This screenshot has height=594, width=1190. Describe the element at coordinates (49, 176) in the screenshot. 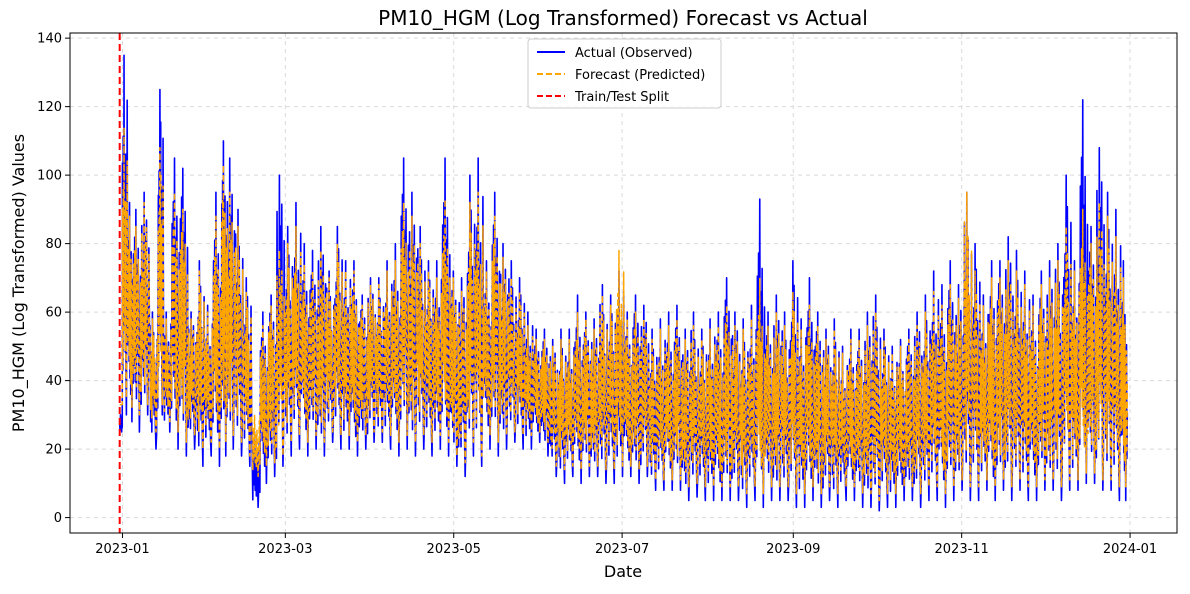

I see `y-tick-label: 100` at that location.